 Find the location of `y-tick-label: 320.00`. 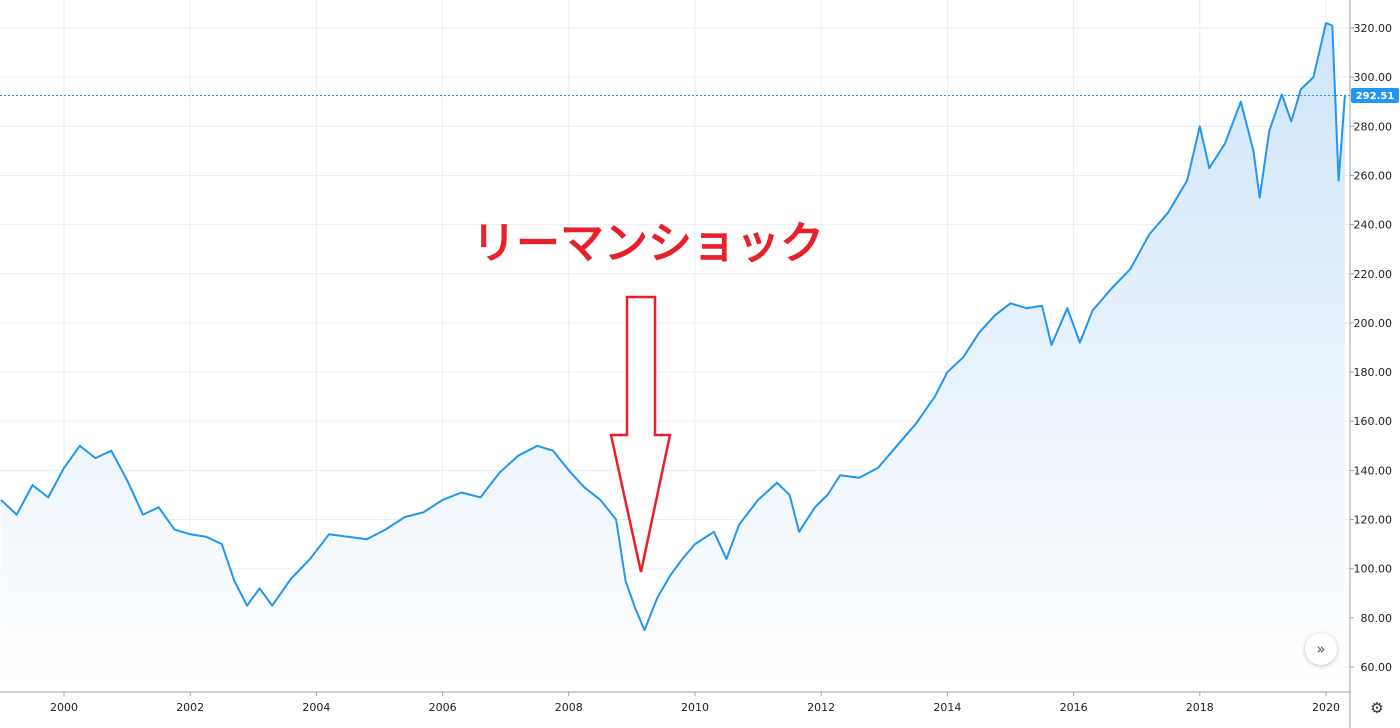

y-tick-label: 320.00 is located at coordinates (1373, 28).